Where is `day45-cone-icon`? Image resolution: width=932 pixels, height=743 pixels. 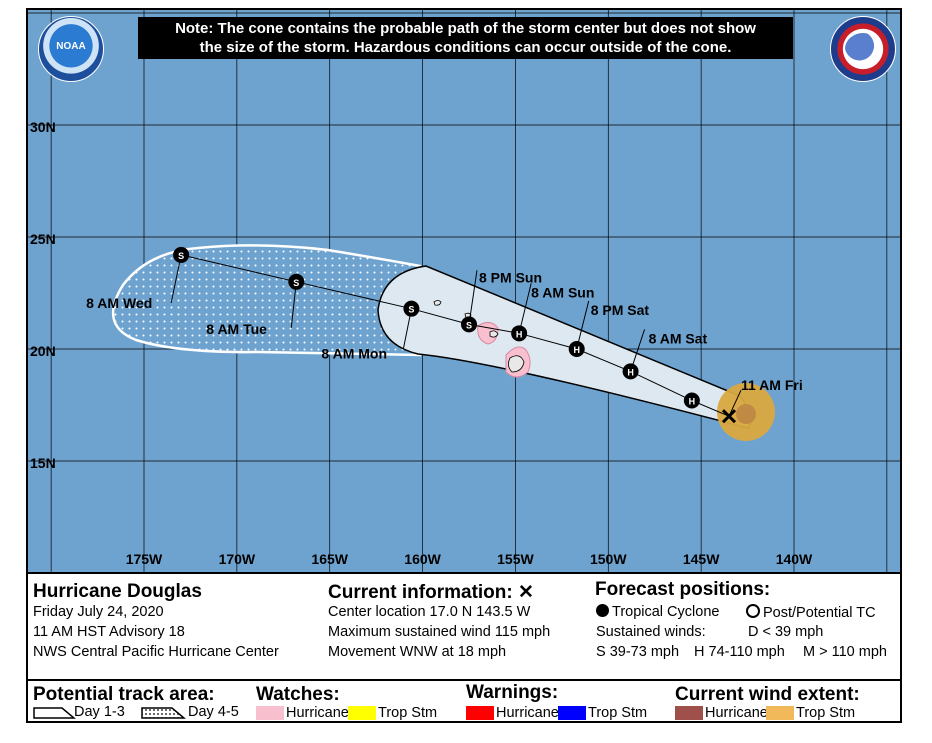
day45-cone-icon is located at coordinates (163, 713).